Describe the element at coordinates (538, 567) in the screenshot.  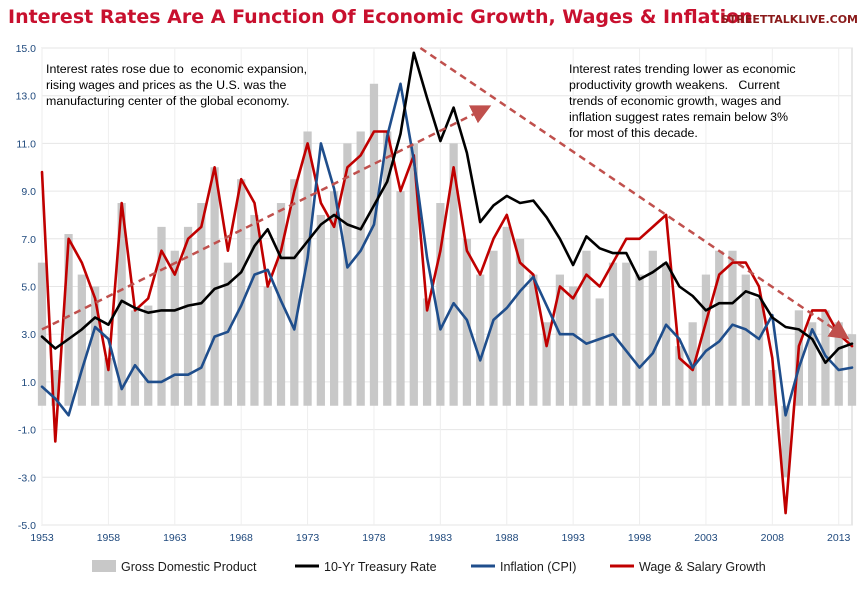
I see `legend-label: Inflation (CPI)` at that location.